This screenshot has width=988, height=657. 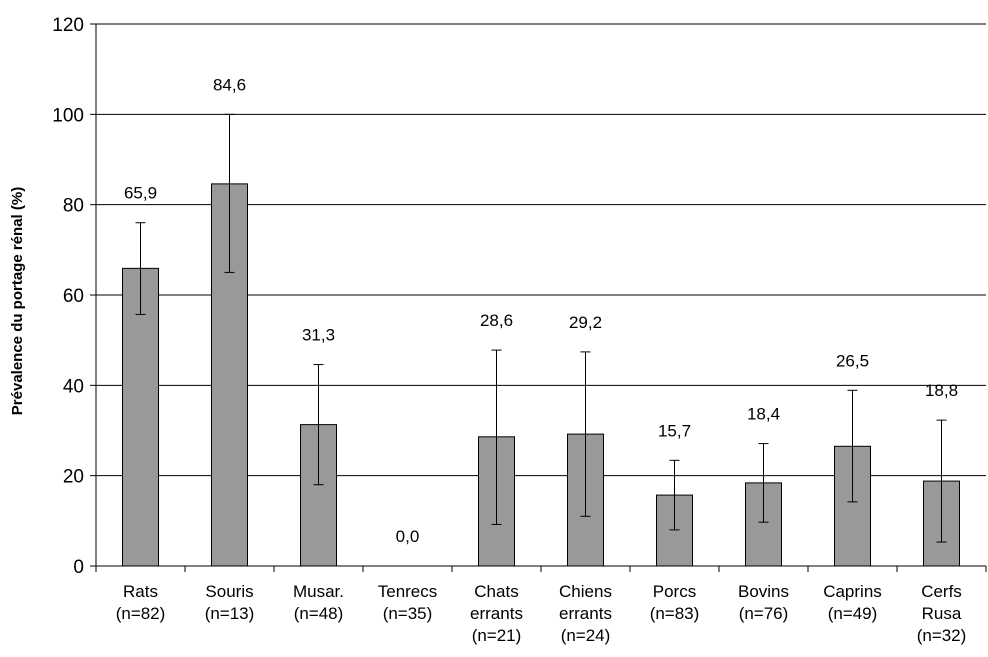 I want to click on category-label-line: Musar., so click(x=318, y=591).